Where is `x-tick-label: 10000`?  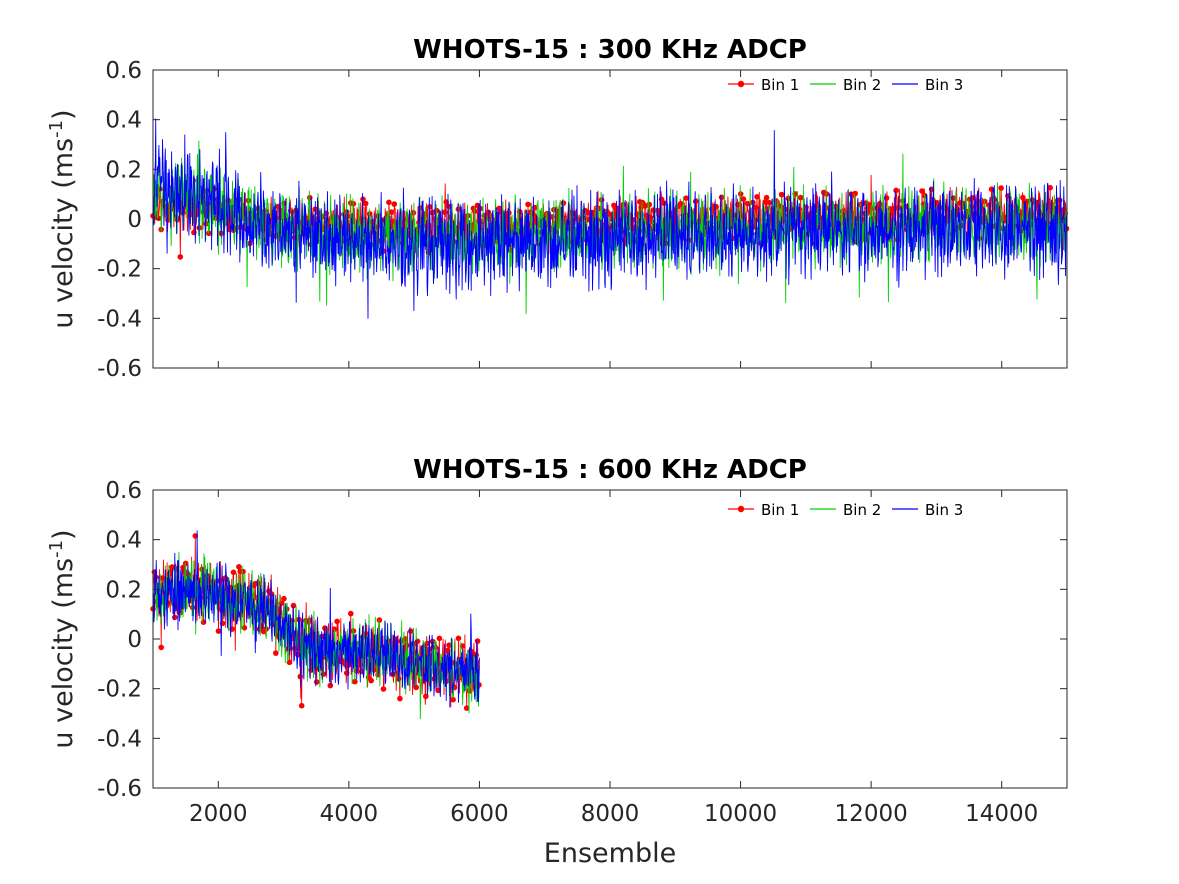
x-tick-label: 10000 is located at coordinates (740, 814).